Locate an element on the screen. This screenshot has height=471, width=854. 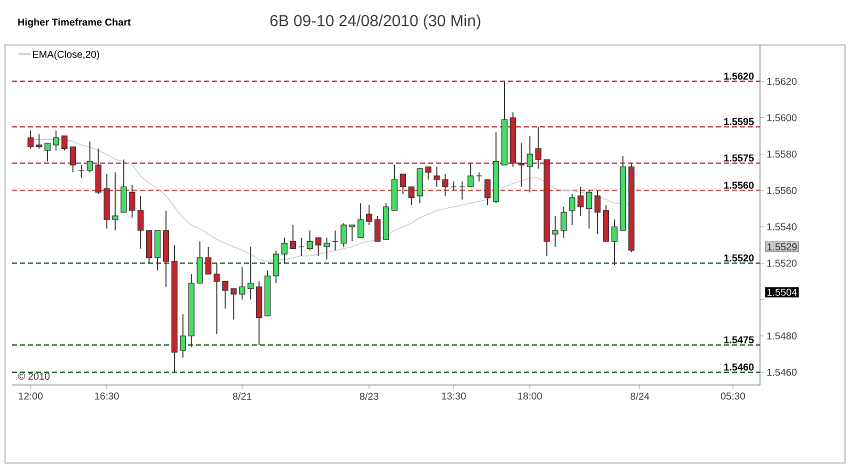
x-tick-label: 8/21 is located at coordinates (242, 396).